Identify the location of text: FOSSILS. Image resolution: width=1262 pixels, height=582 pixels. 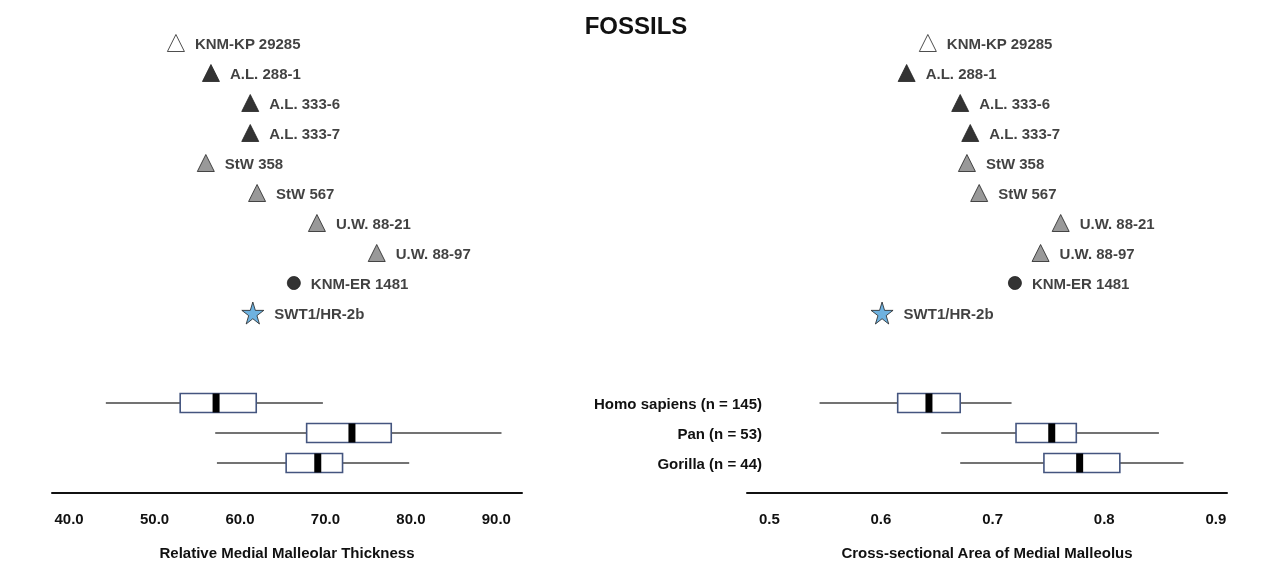
(636, 25).